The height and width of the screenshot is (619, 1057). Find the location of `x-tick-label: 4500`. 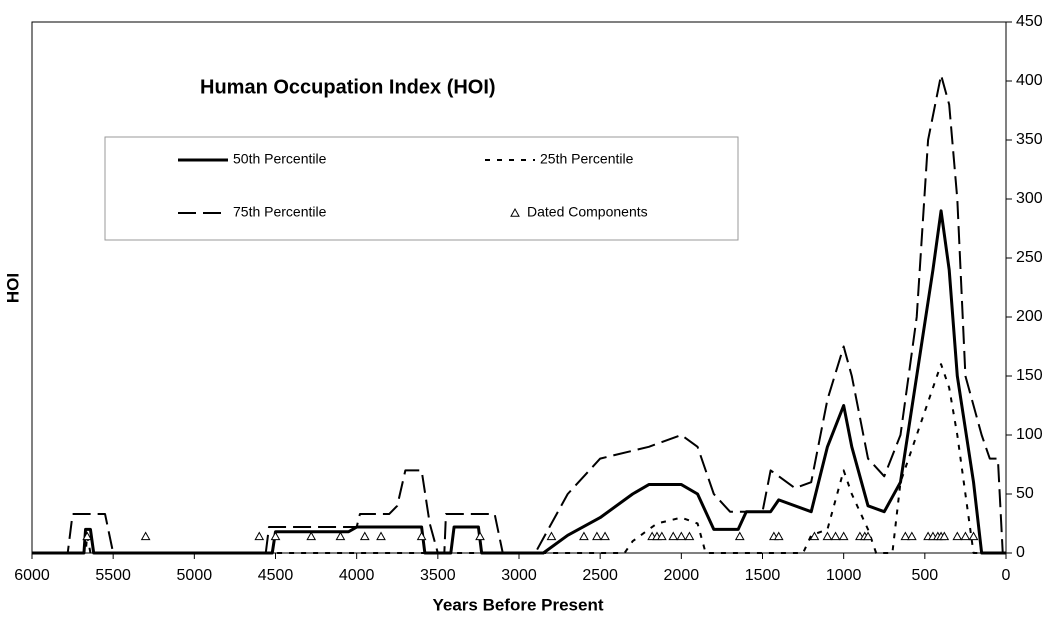

x-tick-label: 4500 is located at coordinates (276, 575).